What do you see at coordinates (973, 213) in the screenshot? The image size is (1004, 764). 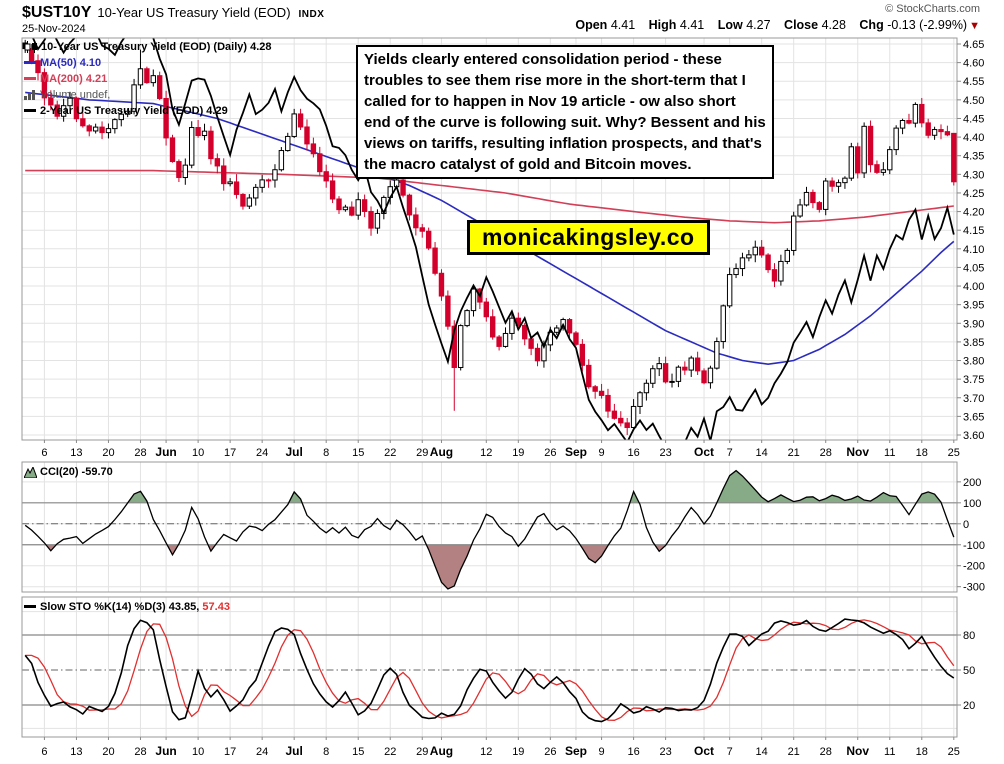 I see `y-axis-label: 4.20` at bounding box center [973, 213].